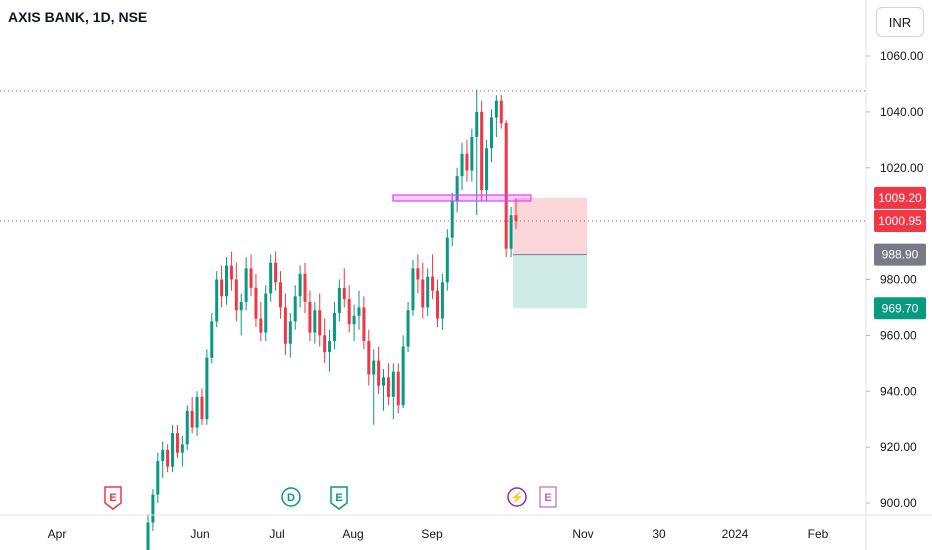 Image resolution: width=932 pixels, height=550 pixels. I want to click on time-tick-label: 30, so click(659, 534).